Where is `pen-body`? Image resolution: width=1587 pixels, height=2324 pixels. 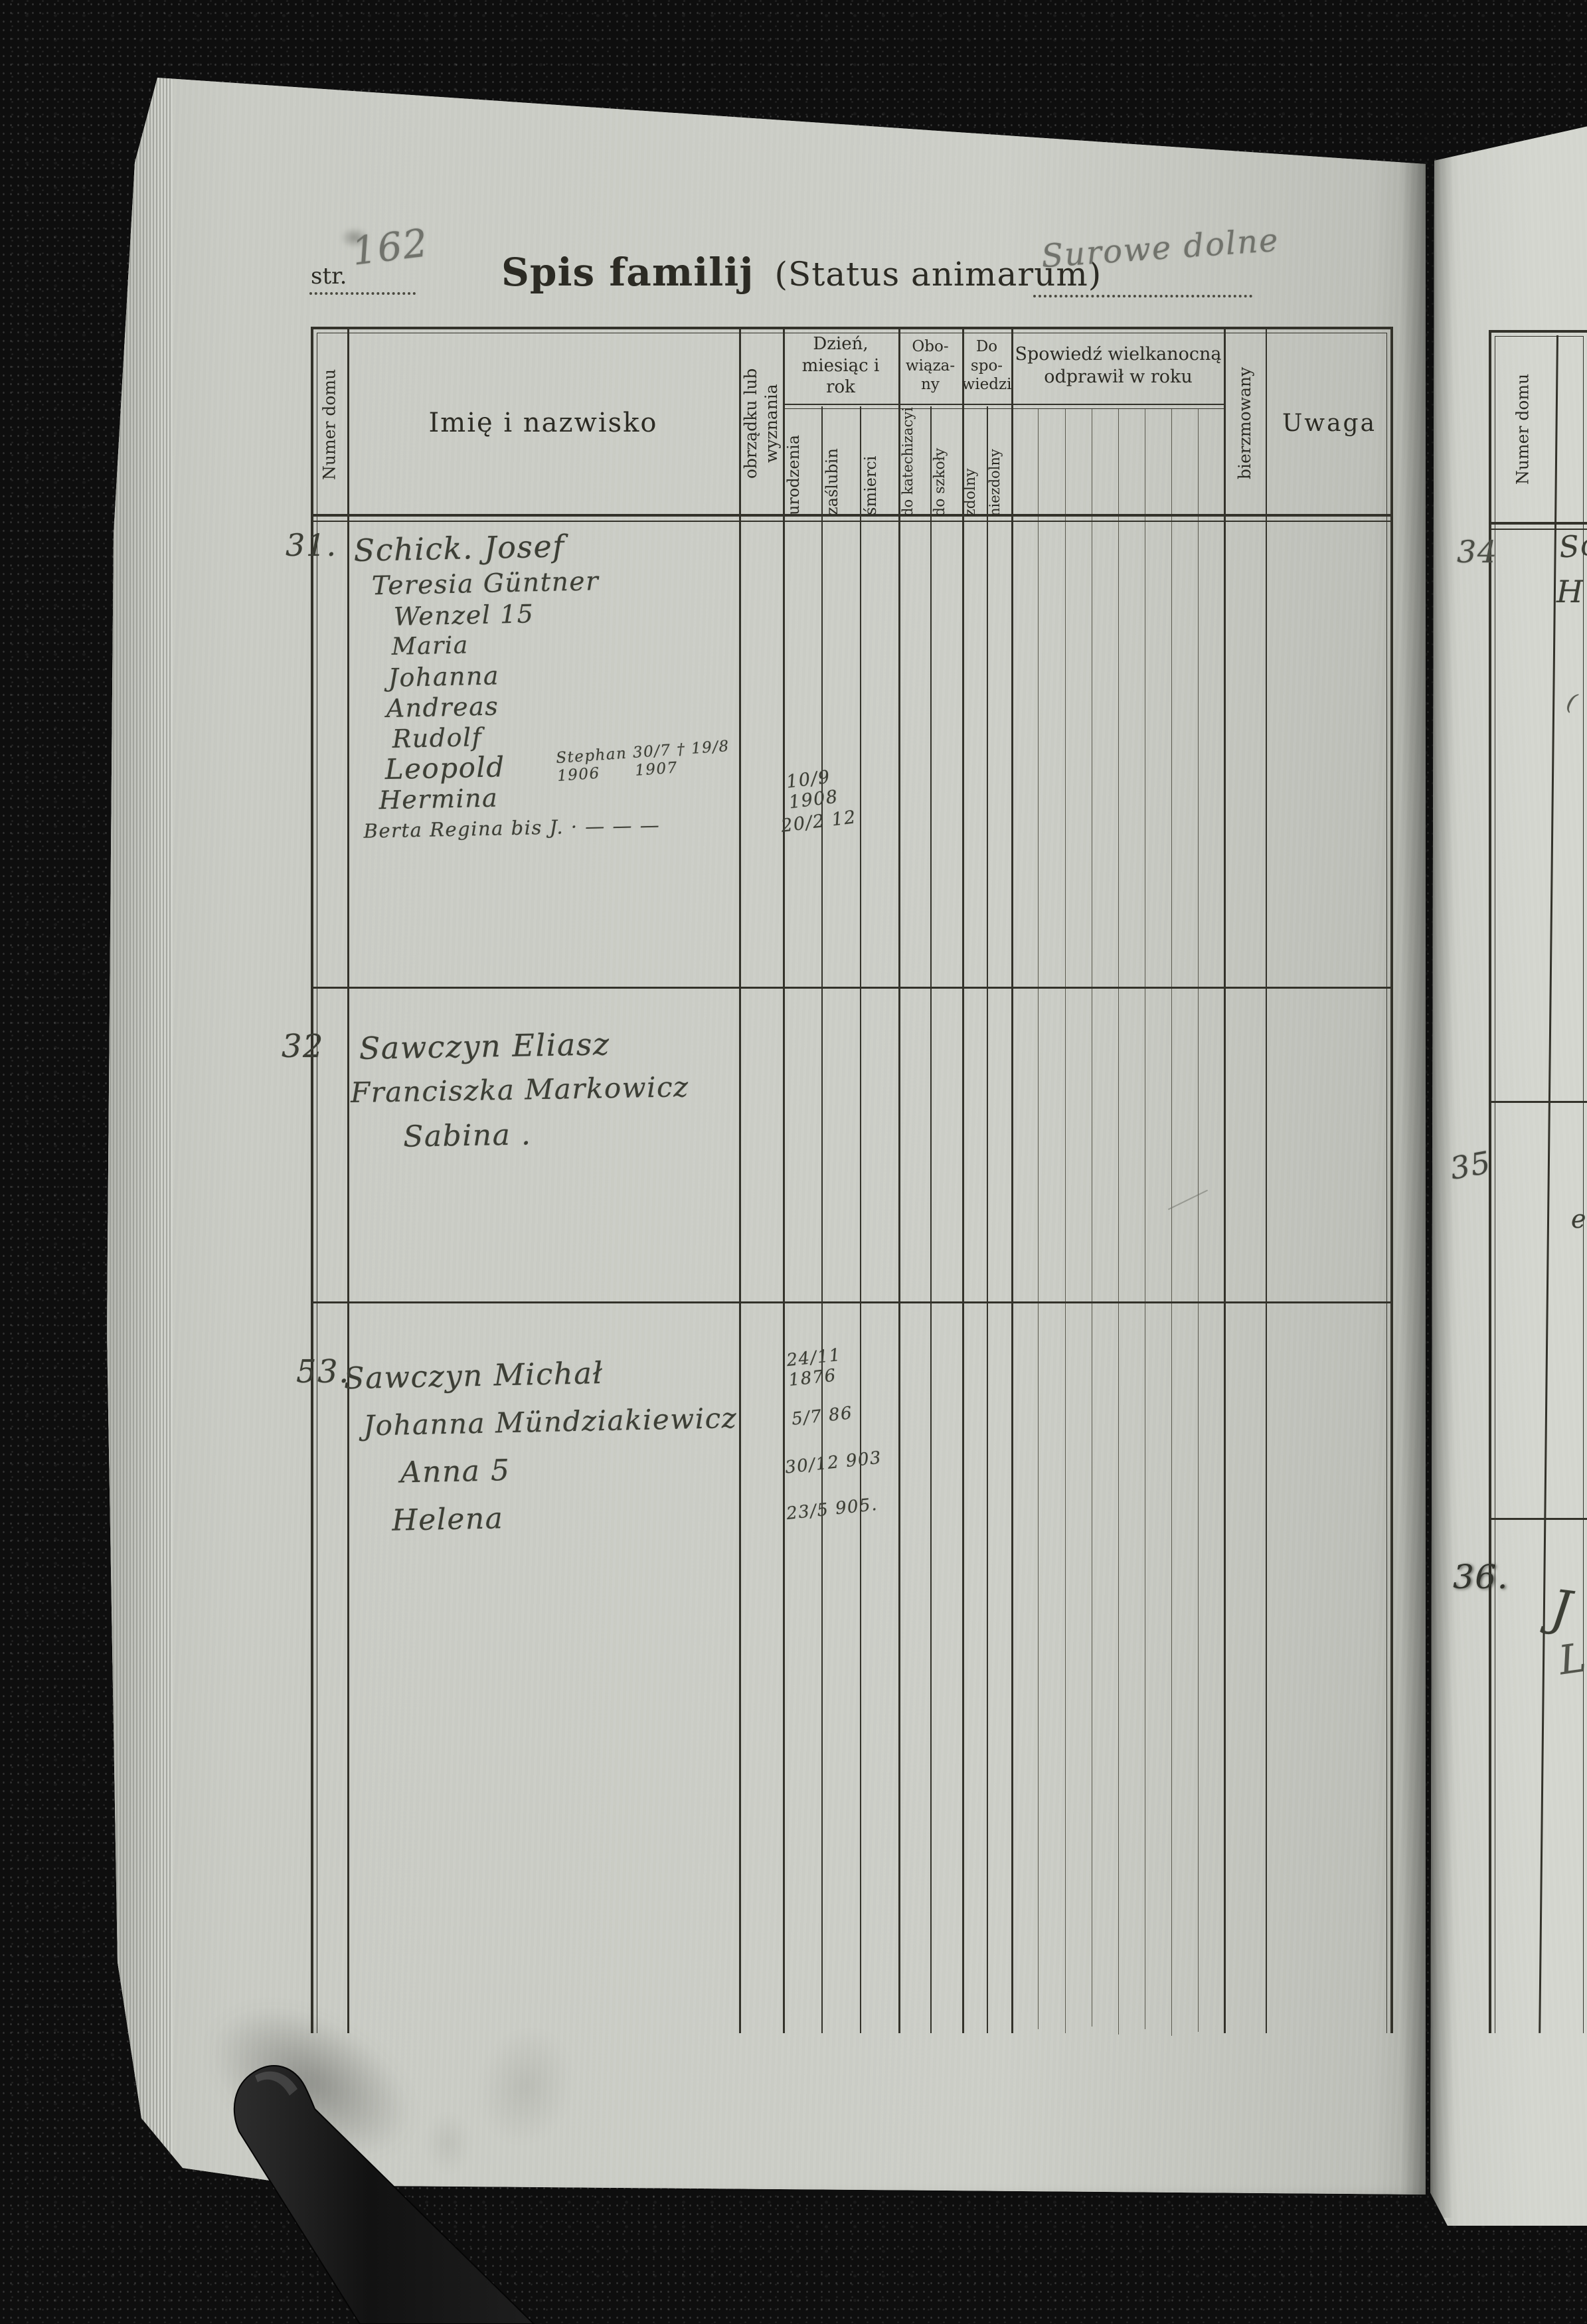 pen-body is located at coordinates (384, 2195).